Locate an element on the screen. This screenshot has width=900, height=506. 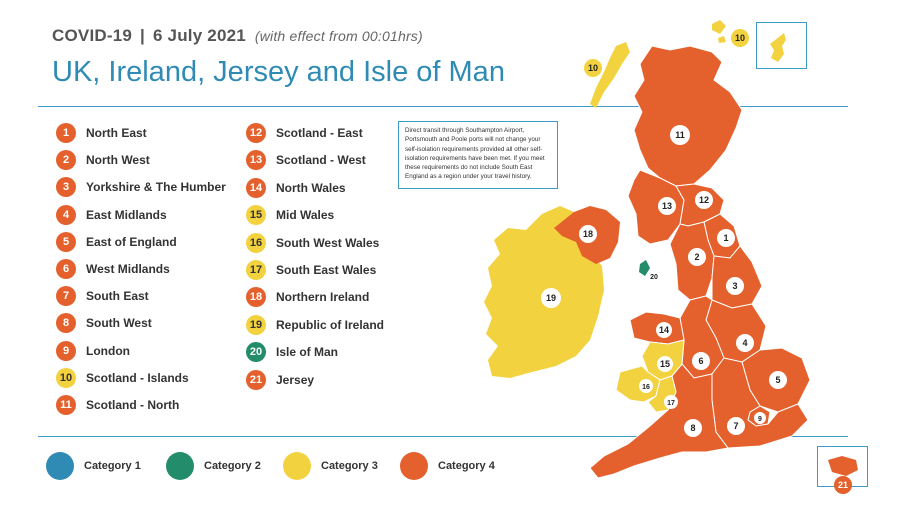
legend-item-republic-of-ireland: 19 Republic of Ireland is located at coordinates (315, 324).